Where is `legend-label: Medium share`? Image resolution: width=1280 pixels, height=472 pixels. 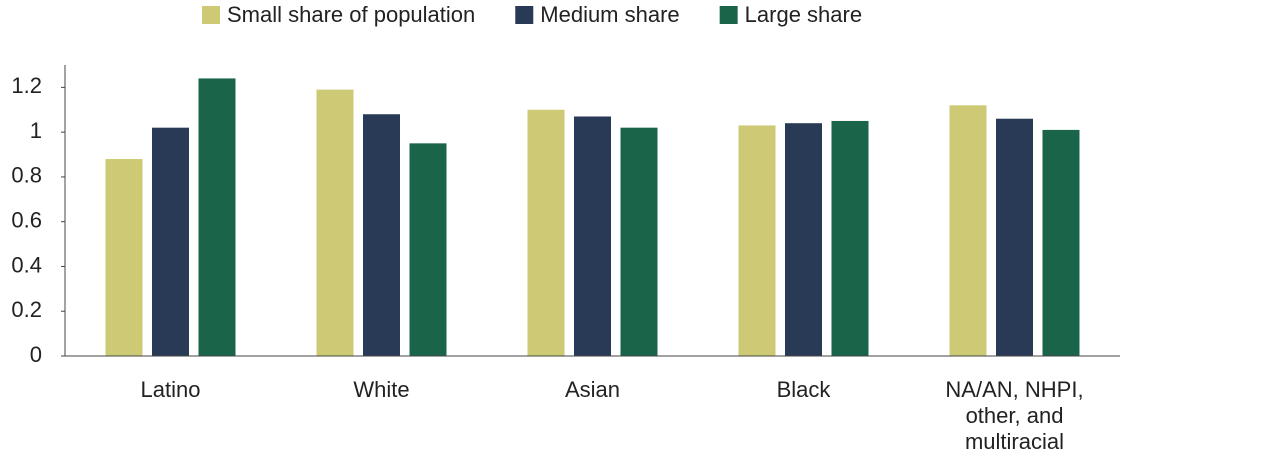
legend-label: Medium share is located at coordinates (609, 14).